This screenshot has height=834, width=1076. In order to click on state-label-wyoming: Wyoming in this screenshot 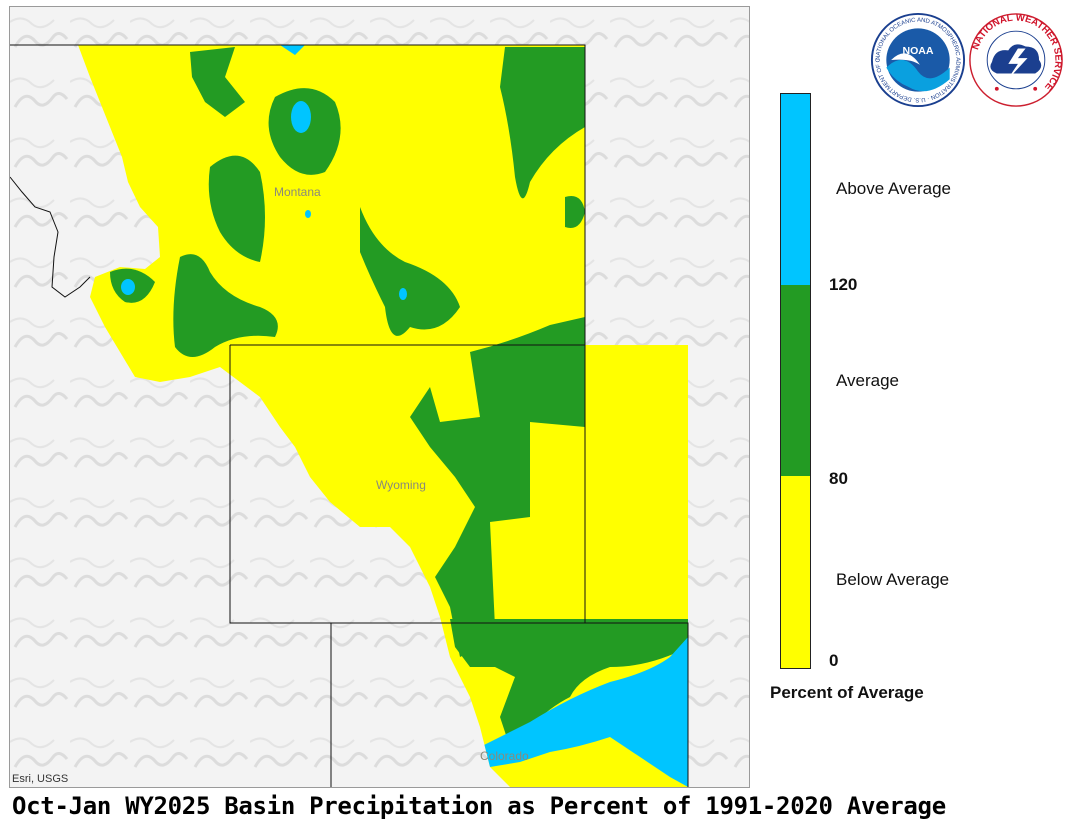, I will do `click(401, 485)`.